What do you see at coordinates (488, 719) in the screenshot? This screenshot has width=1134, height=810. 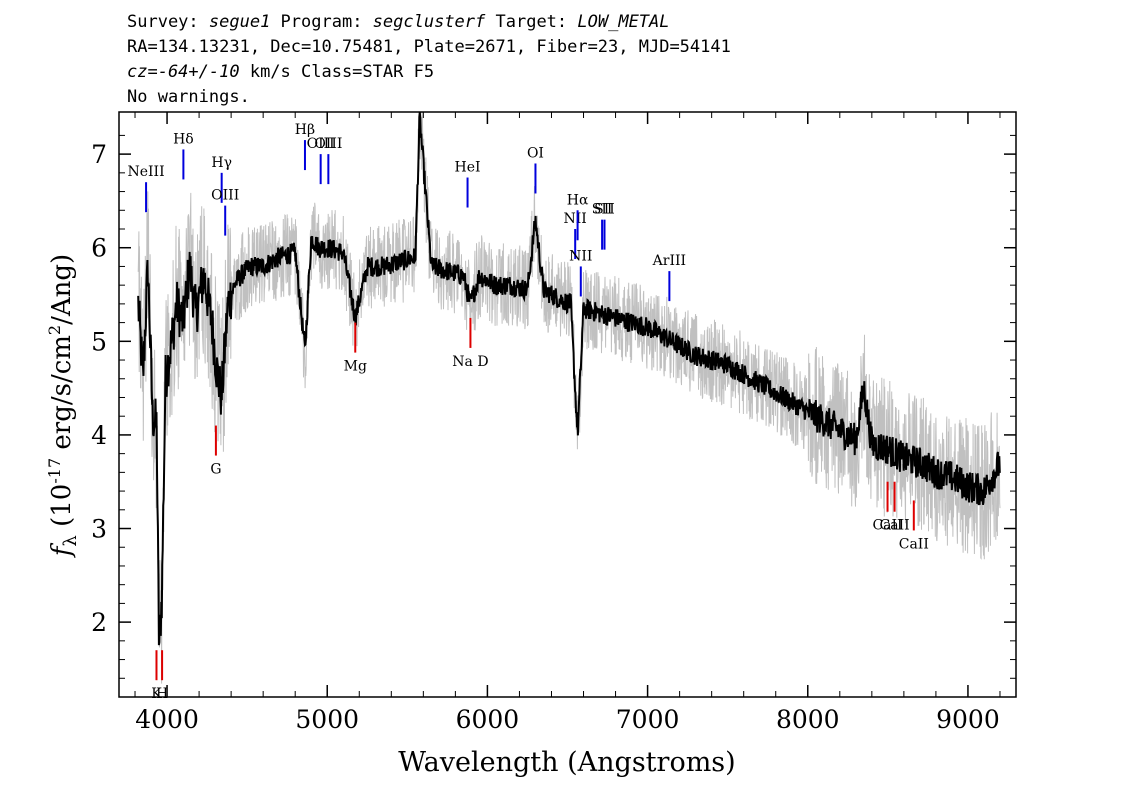 I see `x-tick-label-2: 6000` at bounding box center [488, 719].